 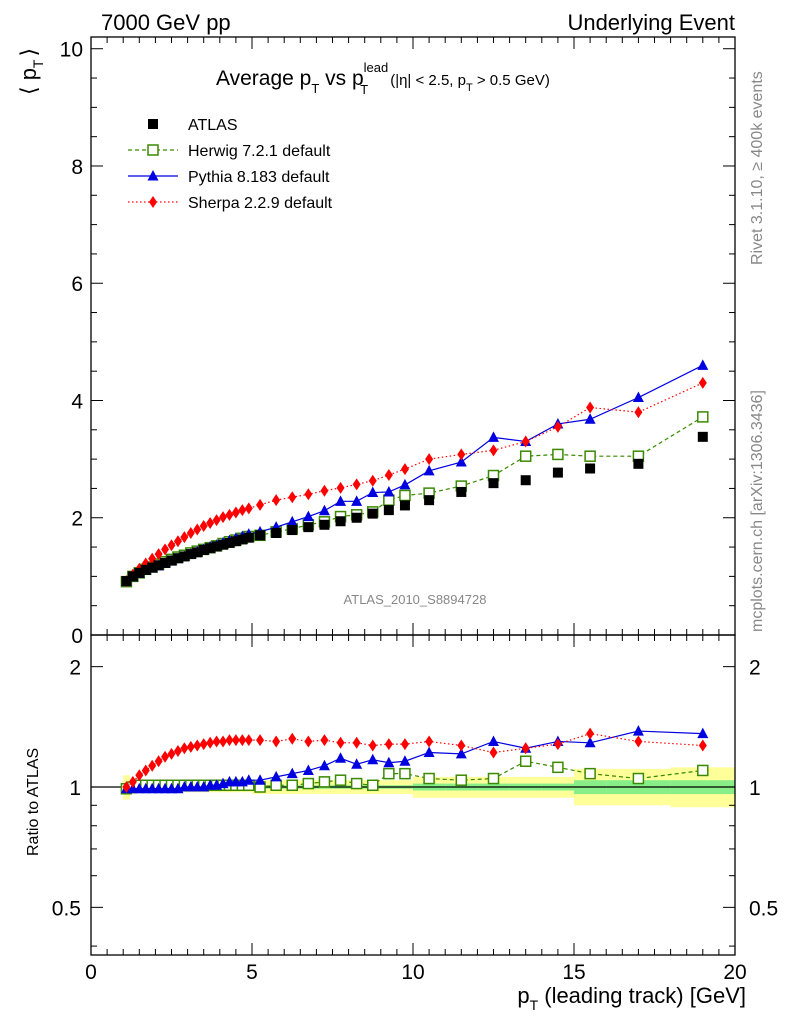 I want to click on header-right: Underlying Event, so click(x=651, y=22).